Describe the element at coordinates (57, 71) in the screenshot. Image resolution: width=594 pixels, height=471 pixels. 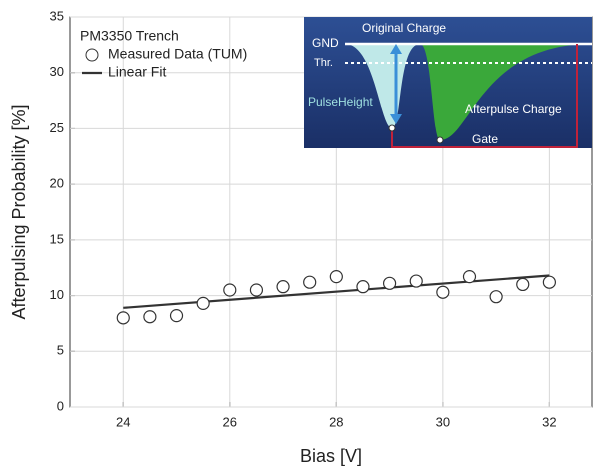
I see `y-tick-label: 30` at that location.